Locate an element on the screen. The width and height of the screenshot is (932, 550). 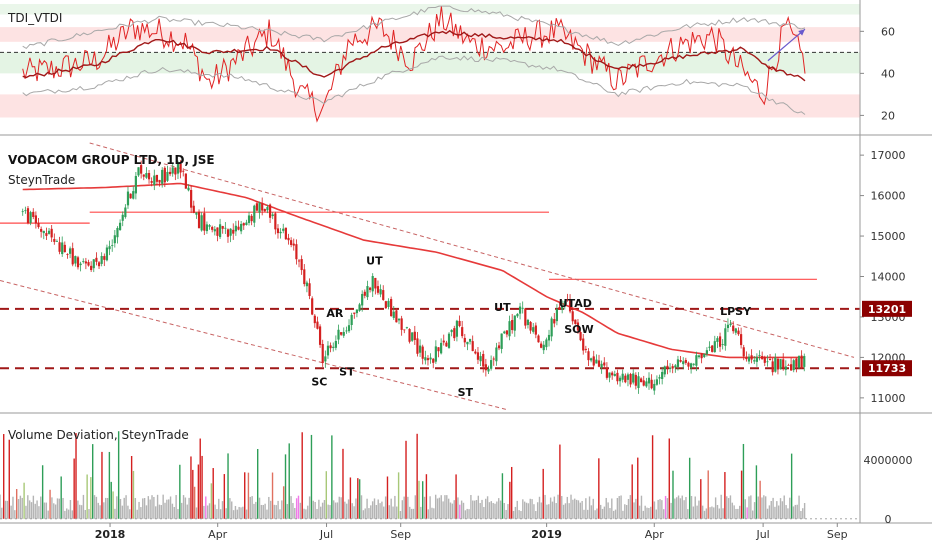
annotation-sow-4: SOW is located at coordinates (578, 329).